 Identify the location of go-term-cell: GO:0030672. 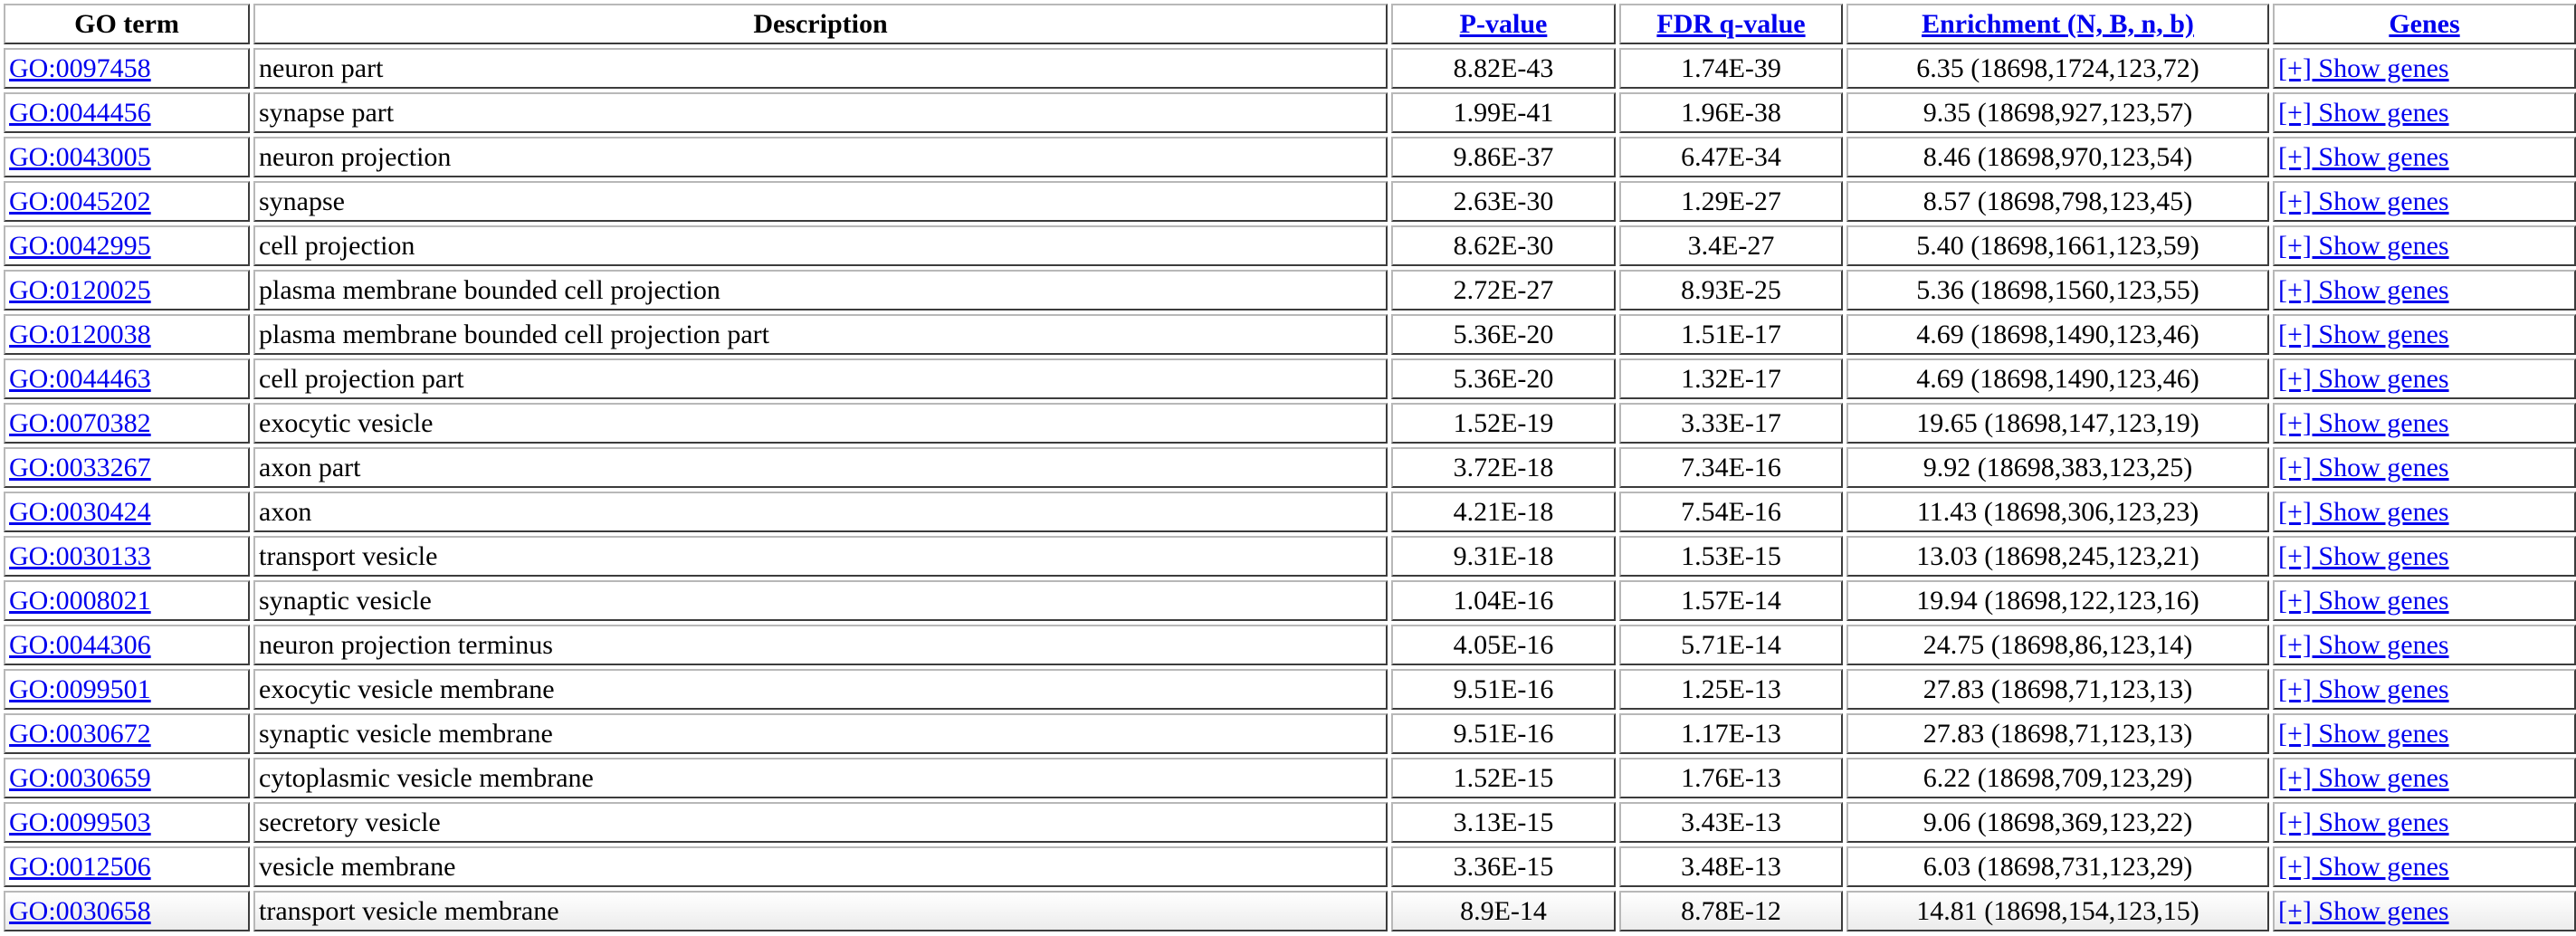
(127, 734).